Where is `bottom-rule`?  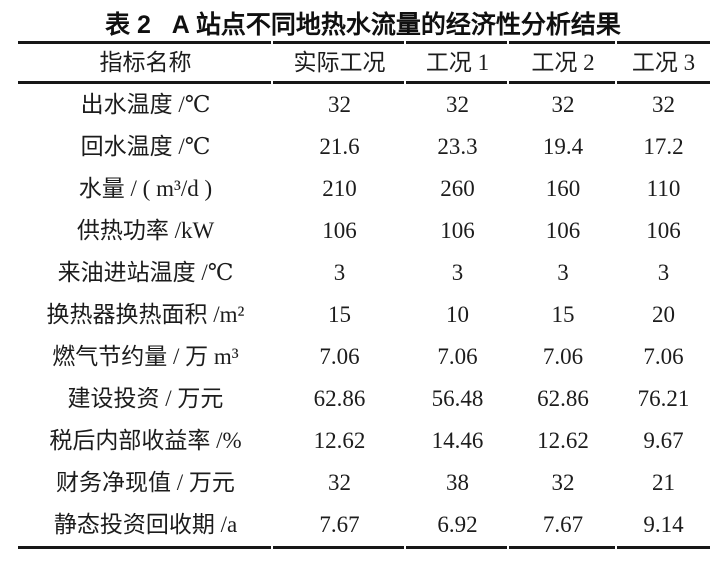
bottom-rule is located at coordinates (364, 547).